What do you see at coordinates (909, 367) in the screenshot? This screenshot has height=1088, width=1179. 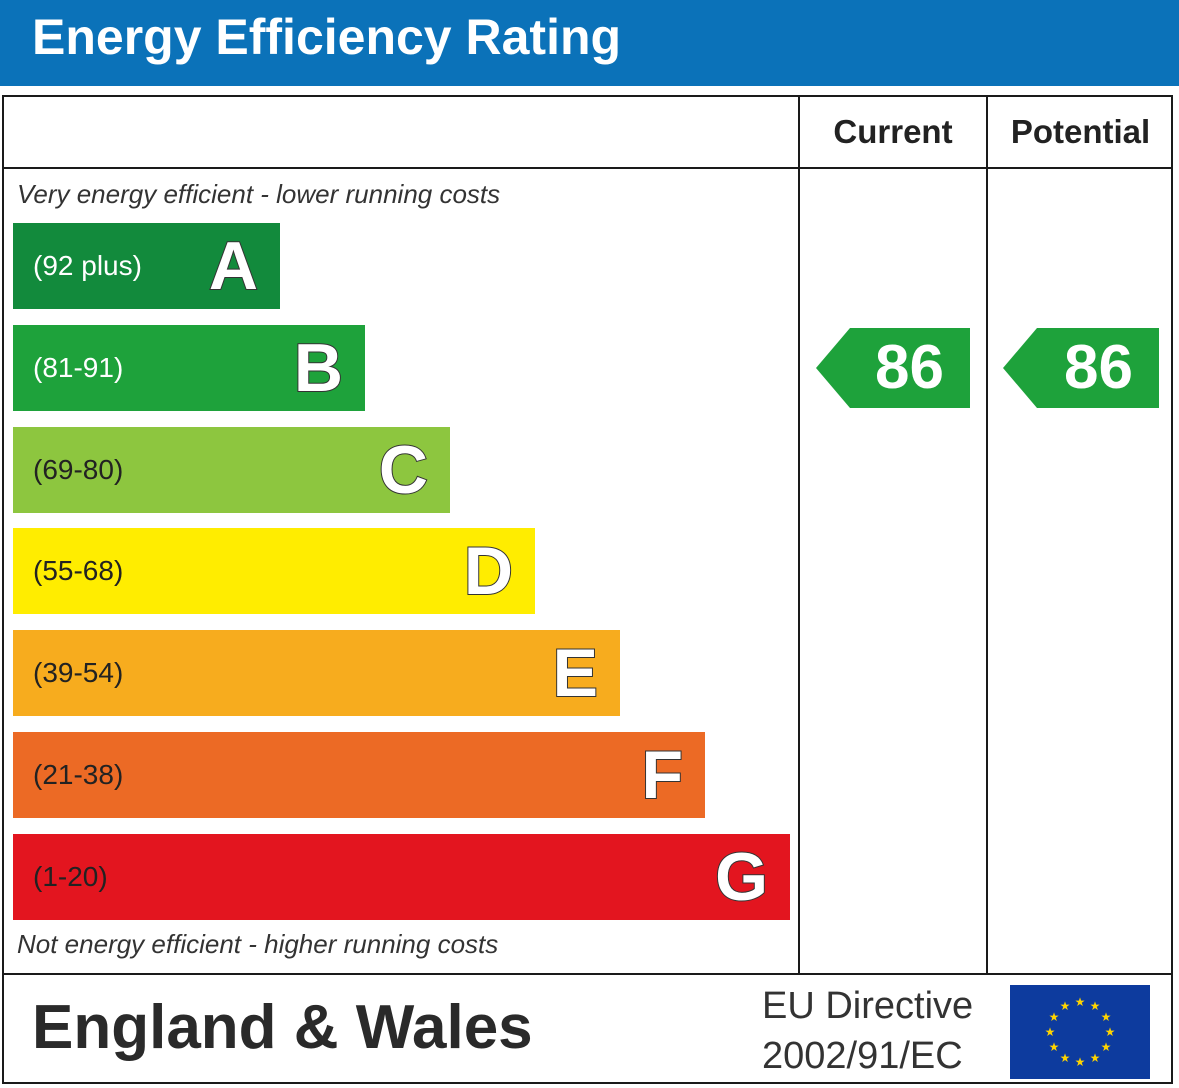 I see `current-rating-value: 86` at bounding box center [909, 367].